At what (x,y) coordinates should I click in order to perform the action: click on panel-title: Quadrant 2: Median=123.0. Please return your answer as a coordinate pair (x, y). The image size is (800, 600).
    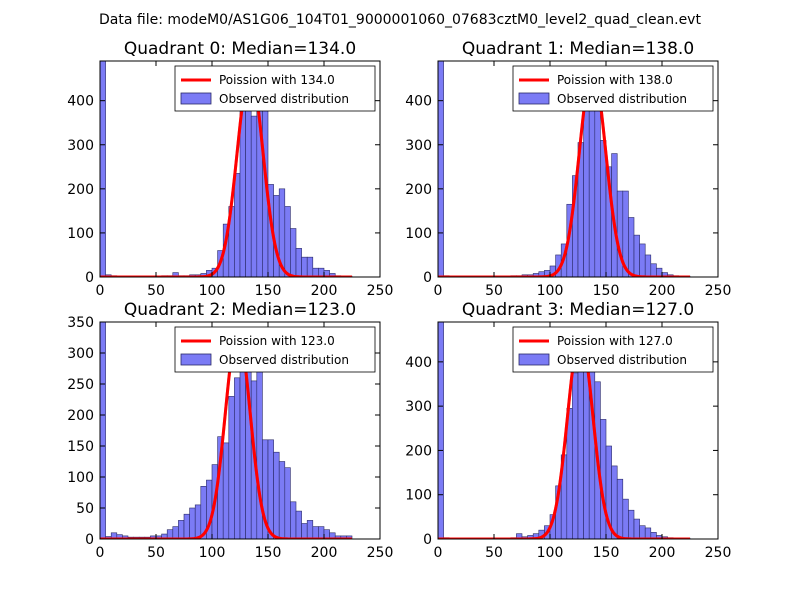
    Looking at the image, I should click on (240, 310).